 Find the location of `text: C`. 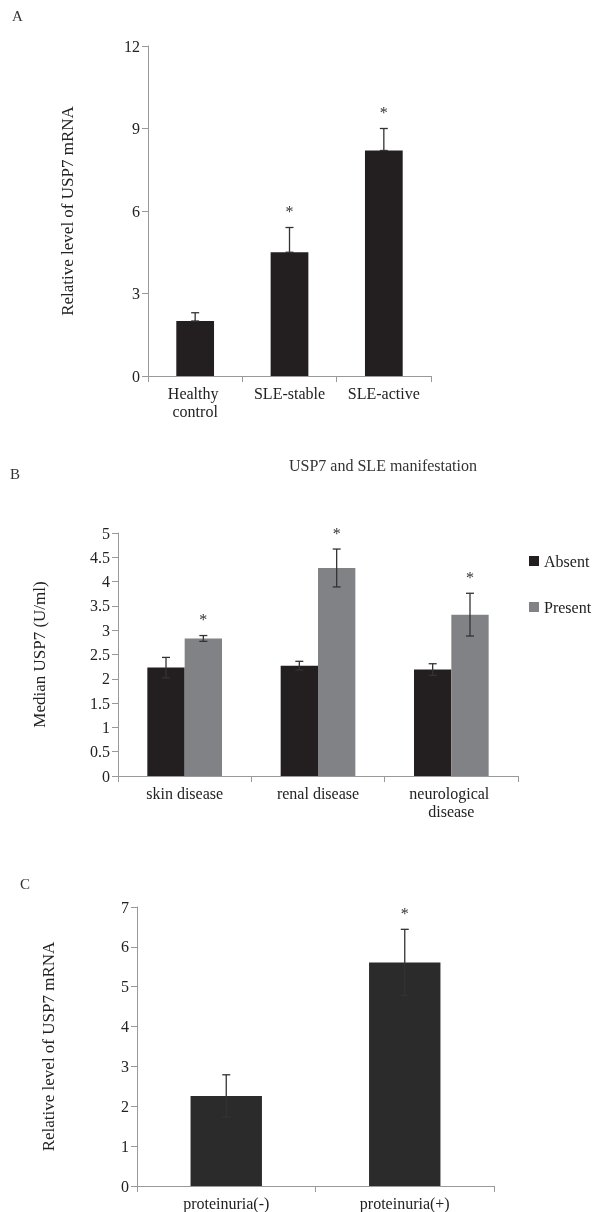

text: C is located at coordinates (25, 883).